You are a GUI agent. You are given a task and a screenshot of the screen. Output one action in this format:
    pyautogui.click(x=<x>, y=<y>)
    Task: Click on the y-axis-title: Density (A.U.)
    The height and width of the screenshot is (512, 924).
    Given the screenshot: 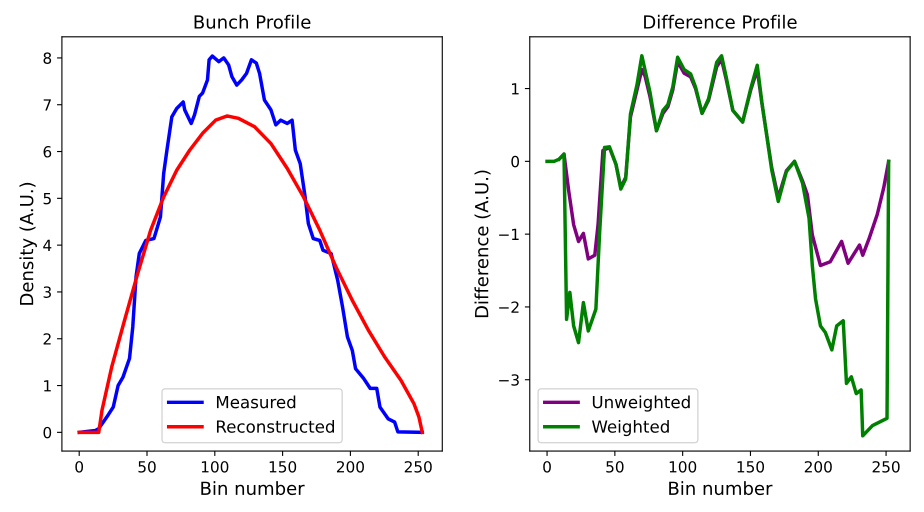 What is the action you would take?
    pyautogui.click(x=28, y=243)
    